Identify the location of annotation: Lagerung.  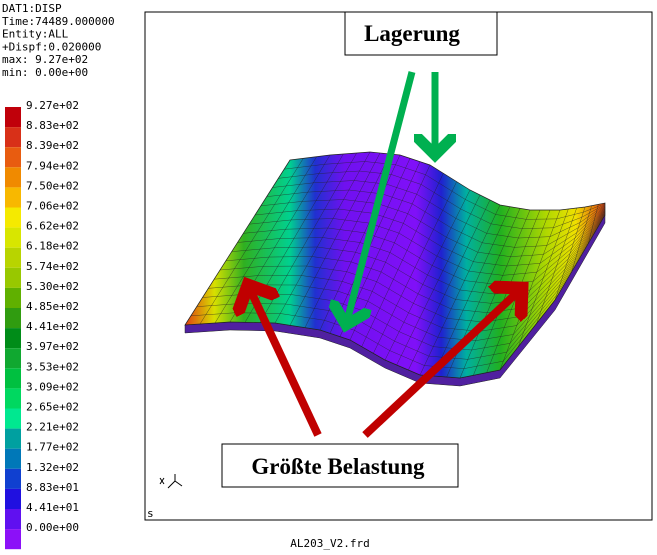
(412, 33).